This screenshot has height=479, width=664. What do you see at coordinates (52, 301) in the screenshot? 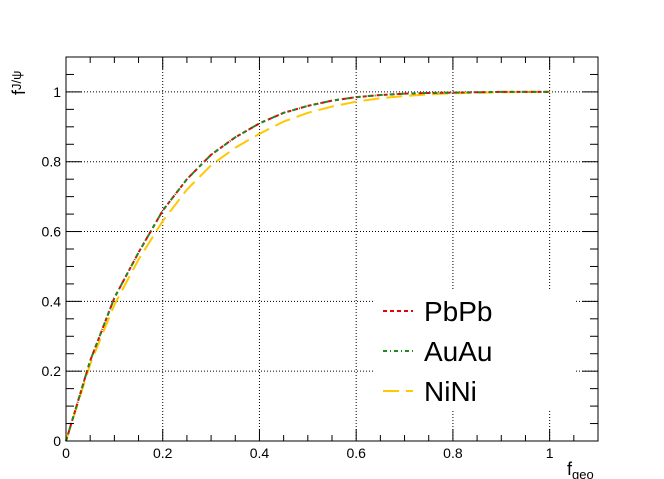
I see `y-tick-label: 0.4` at bounding box center [52, 301].